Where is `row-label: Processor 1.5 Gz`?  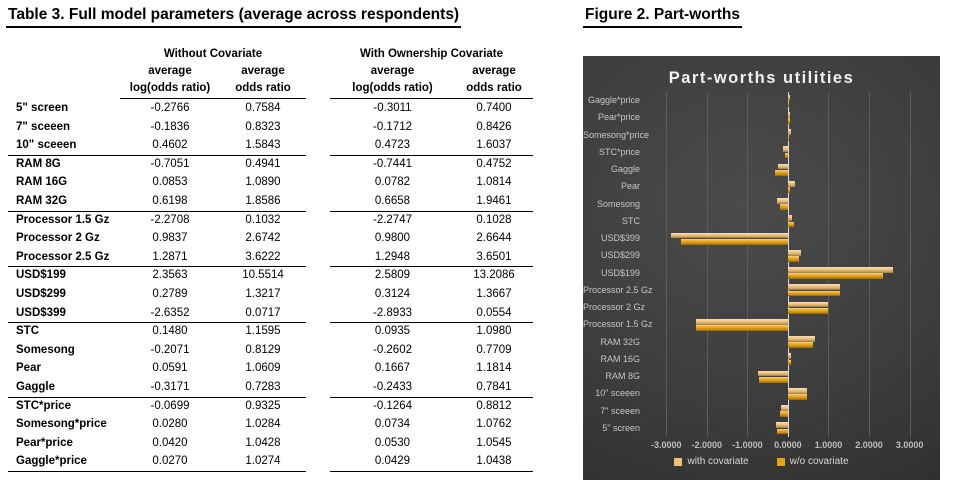 row-label: Processor 1.5 Gz is located at coordinates (63, 219).